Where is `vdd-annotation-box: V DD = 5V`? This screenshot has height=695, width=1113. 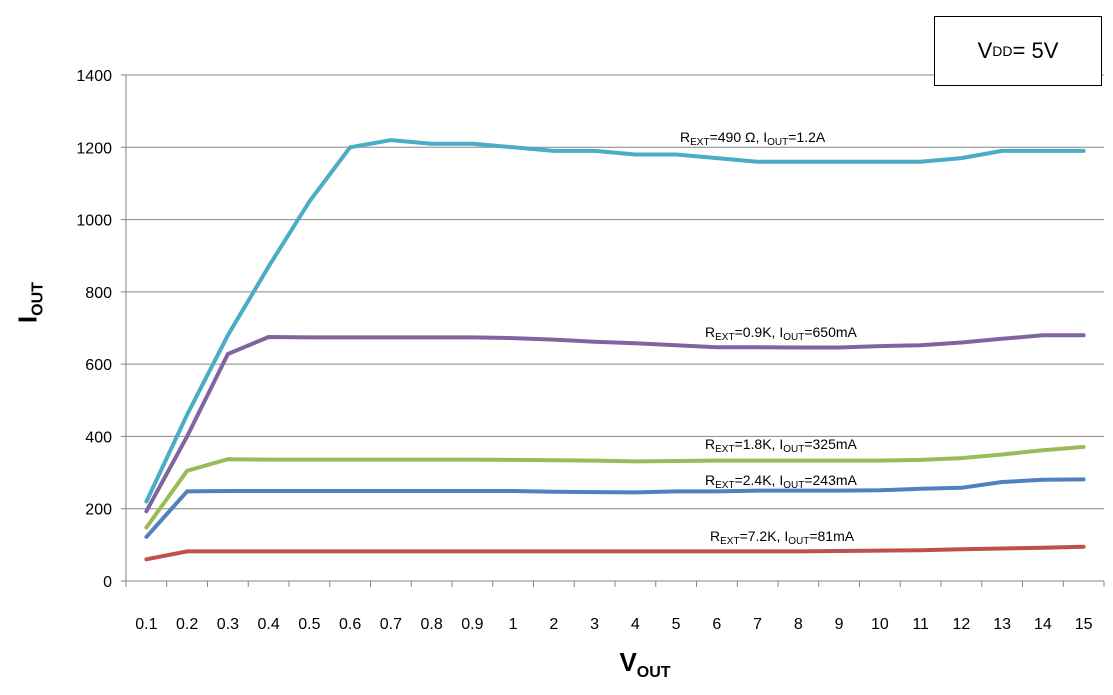 vdd-annotation-box: V DD = 5V is located at coordinates (1018, 51).